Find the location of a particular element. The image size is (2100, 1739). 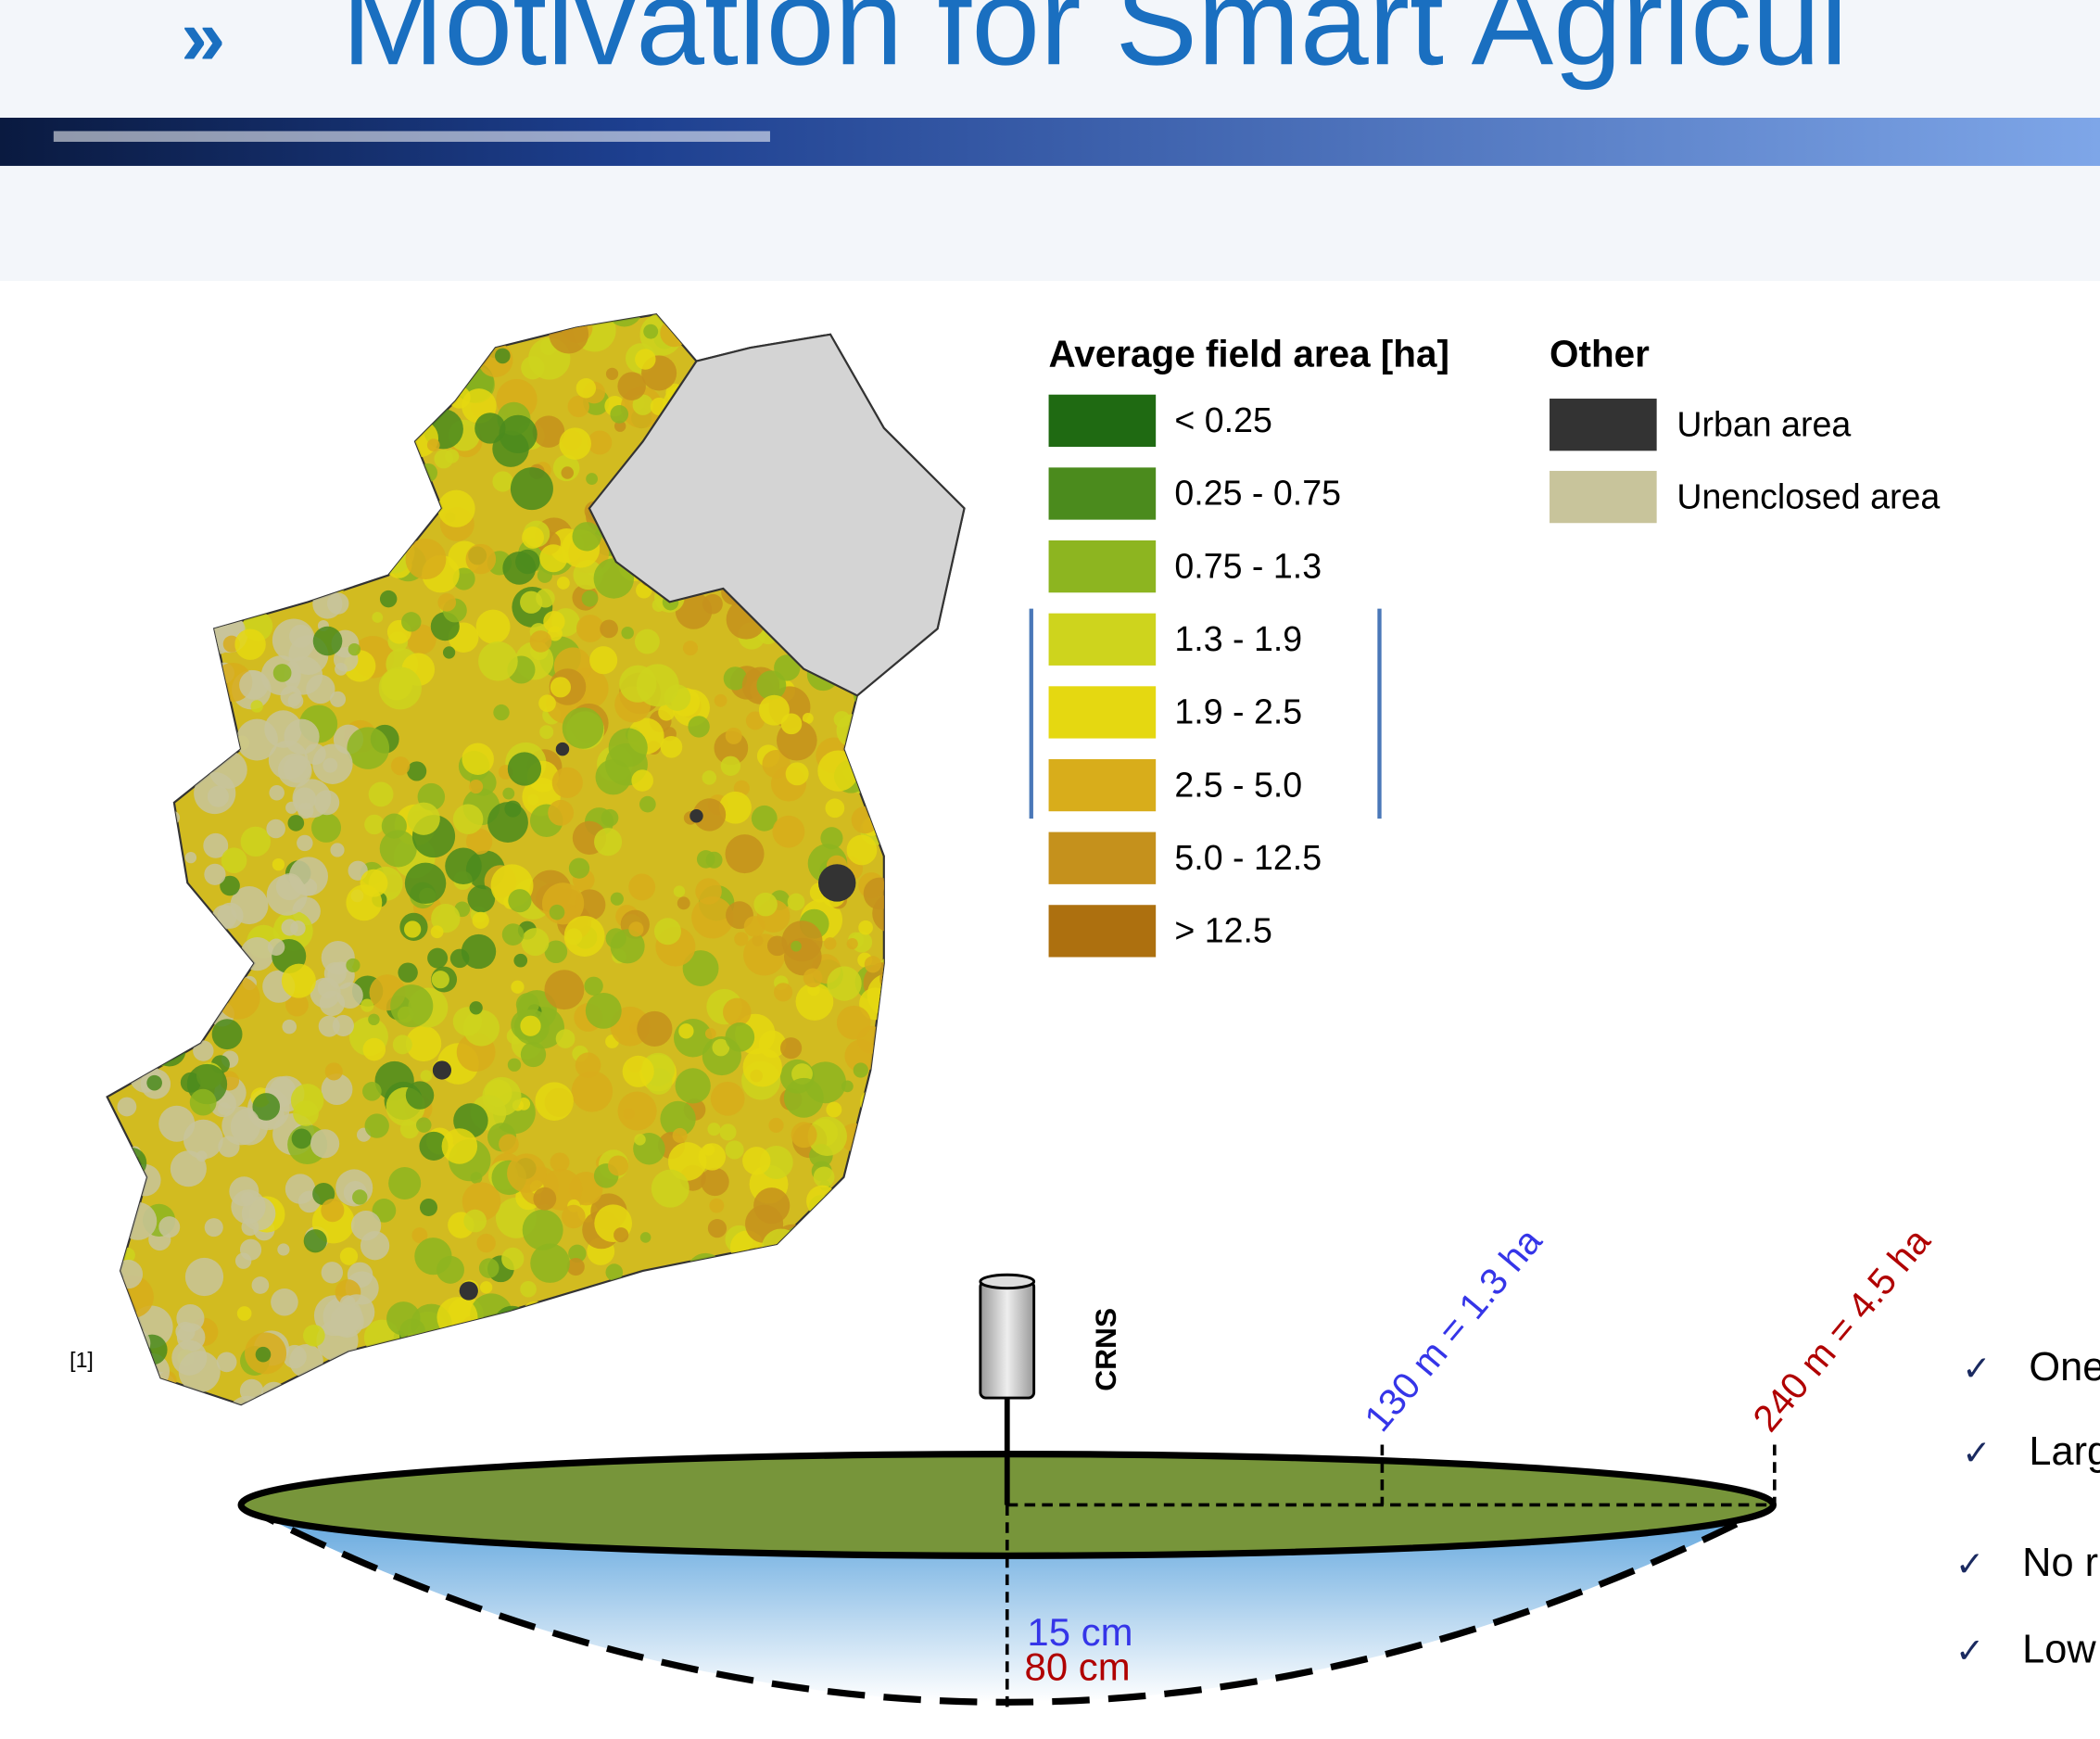

sensor-top is located at coordinates (1007, 1281).